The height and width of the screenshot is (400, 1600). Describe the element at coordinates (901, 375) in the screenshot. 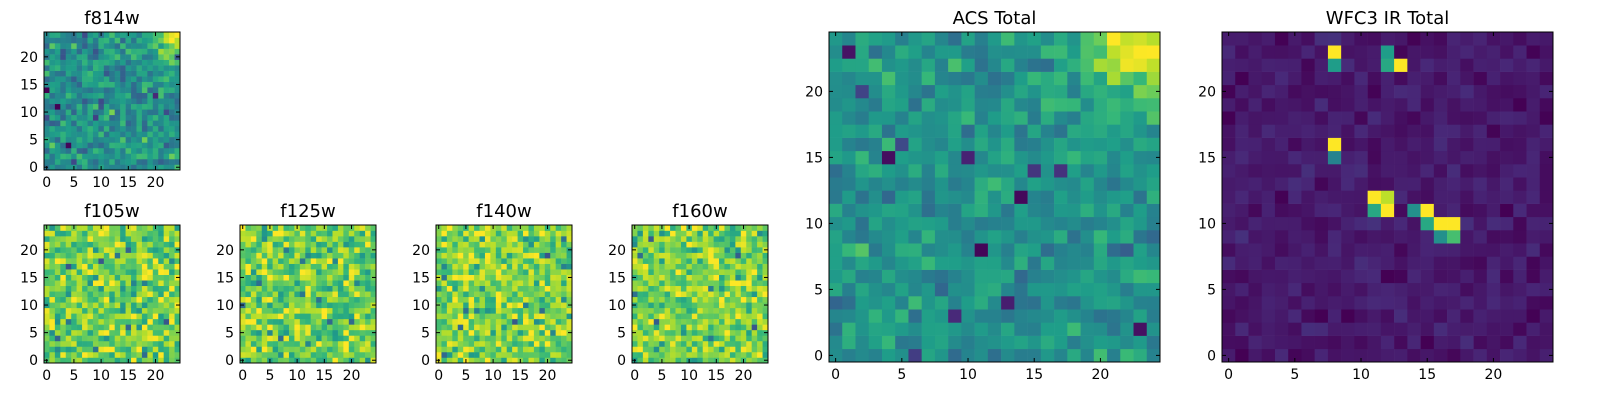

I see `x-tick-label: 5` at that location.